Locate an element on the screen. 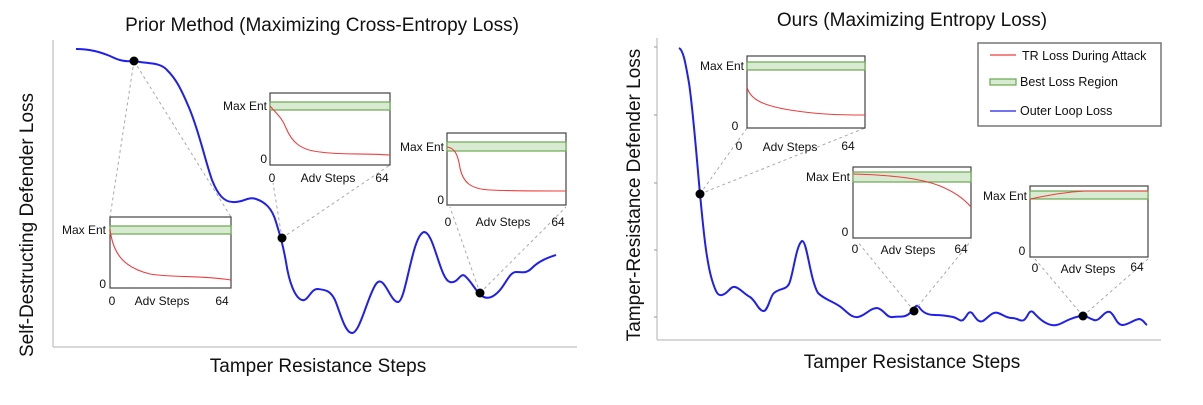 The width and height of the screenshot is (1203, 405). right-y-label: Tamper-Resistance Defender Loss is located at coordinates (634, 195).